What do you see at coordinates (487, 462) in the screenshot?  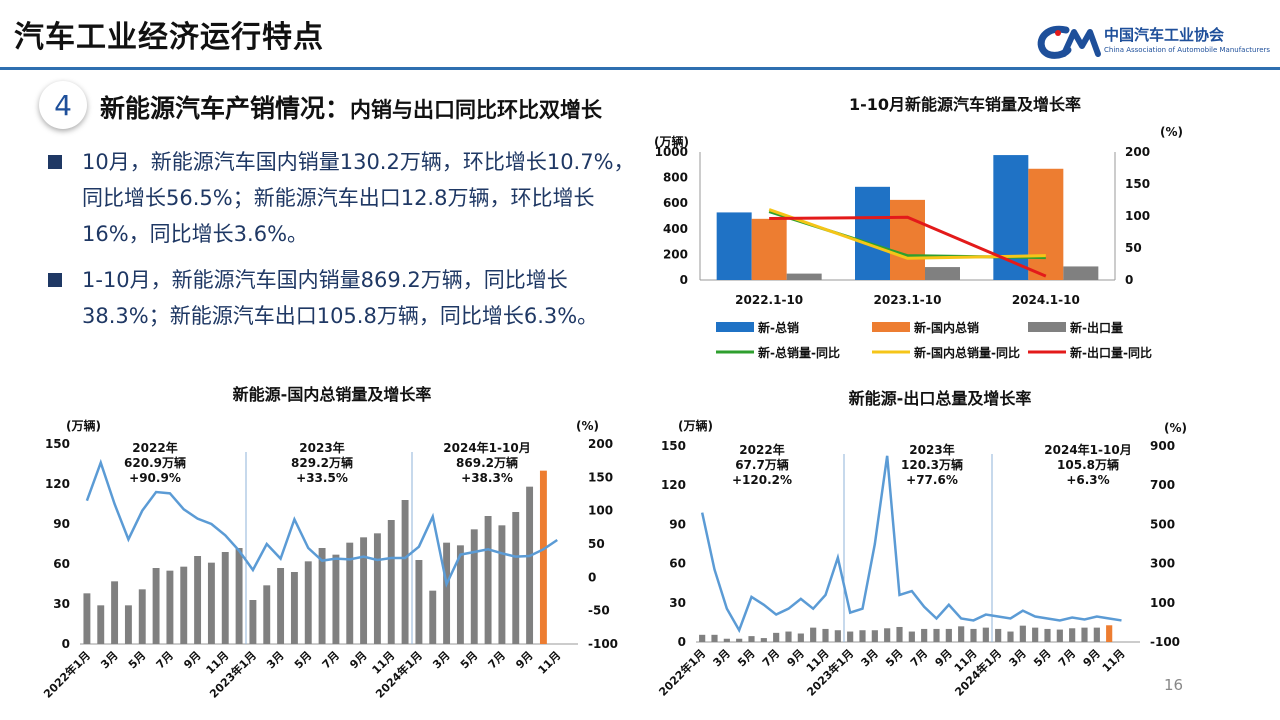 I see `annotation-amount: 869.2万辆` at bounding box center [487, 462].